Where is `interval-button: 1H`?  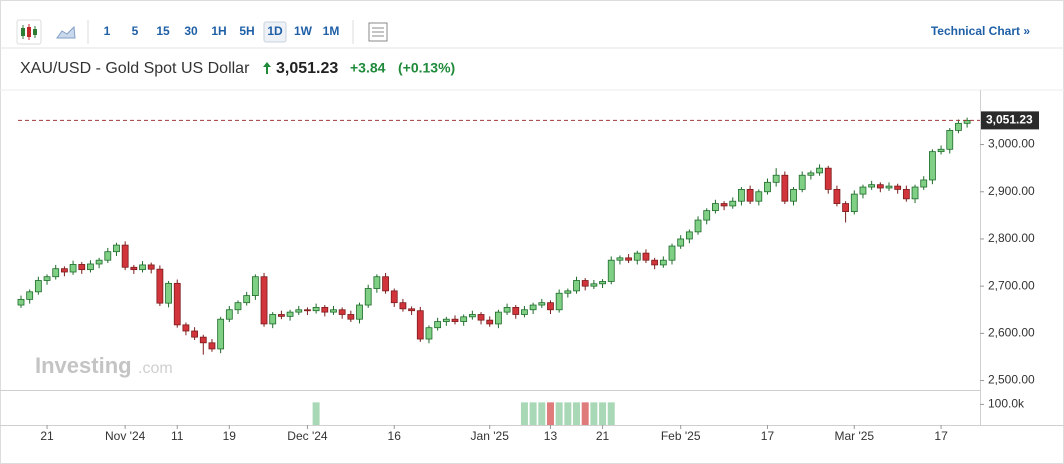 interval-button: 1H is located at coordinates (218, 31).